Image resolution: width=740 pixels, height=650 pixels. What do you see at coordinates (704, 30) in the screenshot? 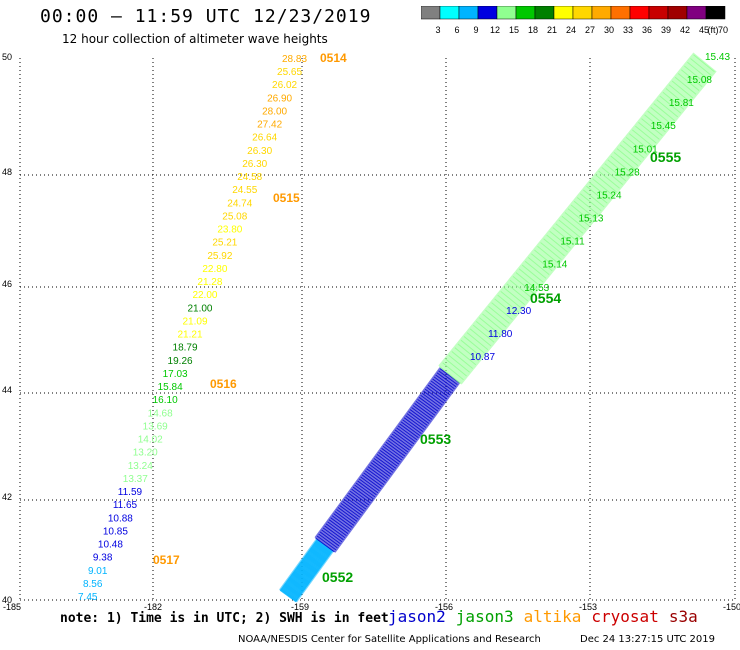
I see `colorbar-label: 45` at bounding box center [704, 30].